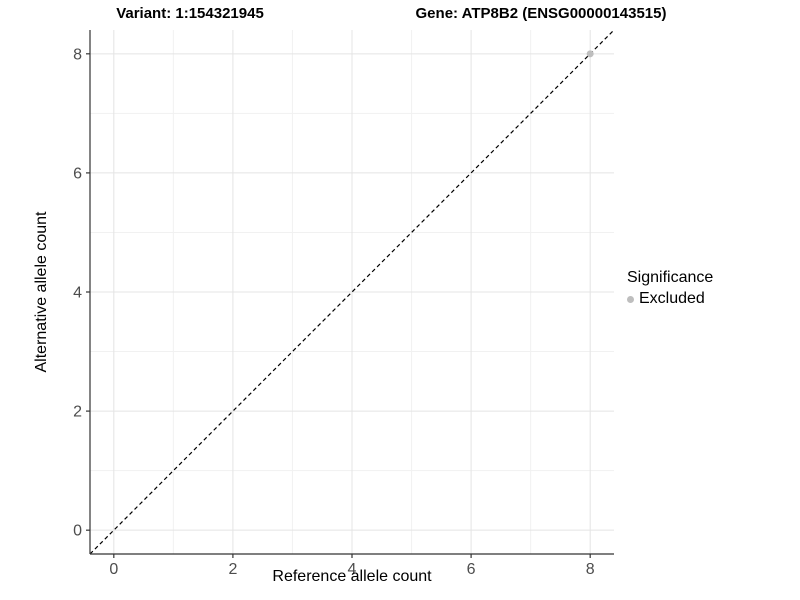 The width and height of the screenshot is (800, 600). What do you see at coordinates (471, 569) in the screenshot?
I see `x-tick-label: 6` at bounding box center [471, 569].